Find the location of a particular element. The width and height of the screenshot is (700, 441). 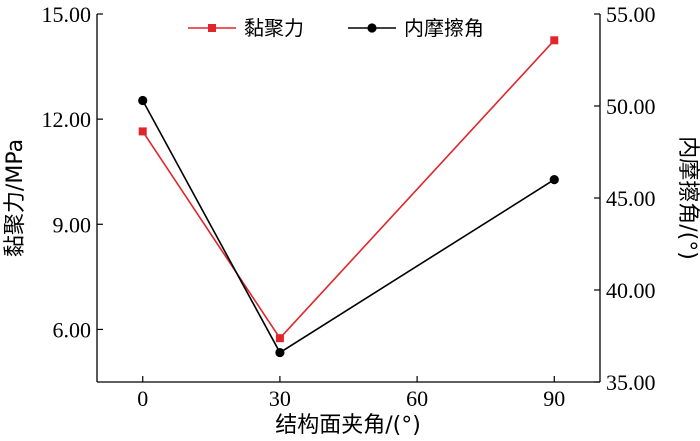

y-left-tick-label: 15.00 is located at coordinates (67, 14).